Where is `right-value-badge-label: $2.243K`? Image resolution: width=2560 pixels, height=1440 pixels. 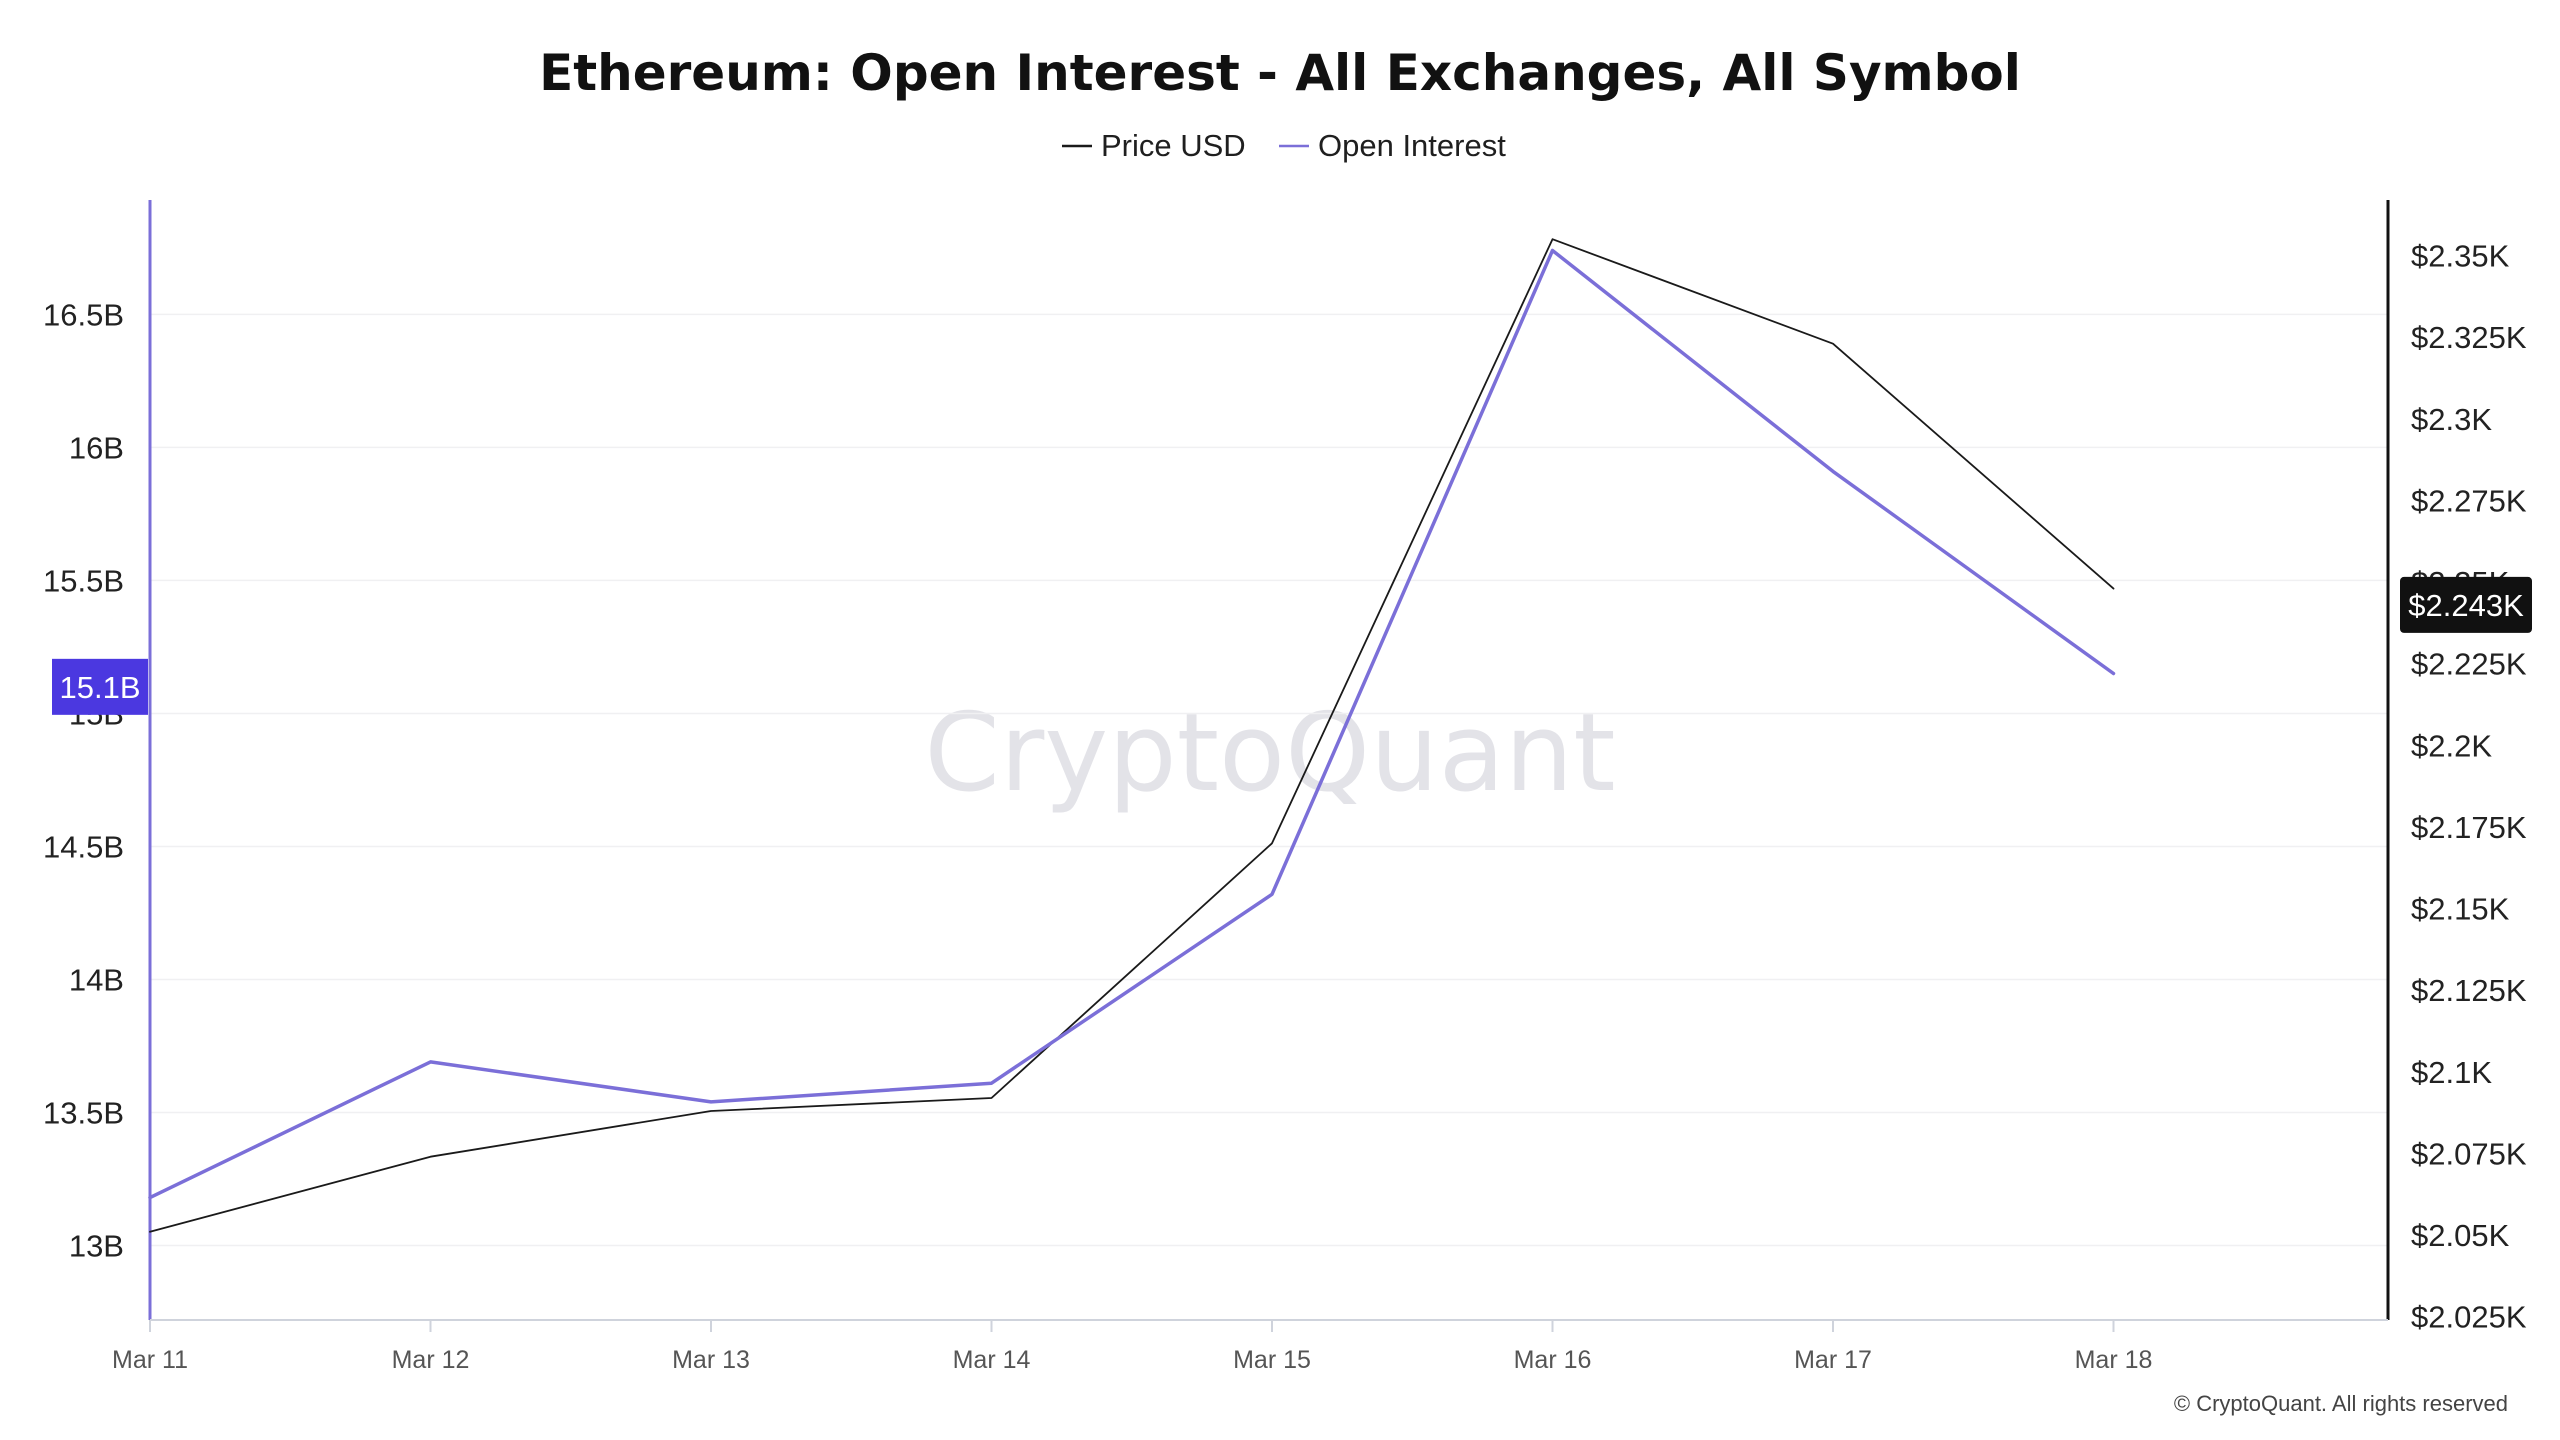
right-value-badge-label: $2.243K is located at coordinates (2466, 605).